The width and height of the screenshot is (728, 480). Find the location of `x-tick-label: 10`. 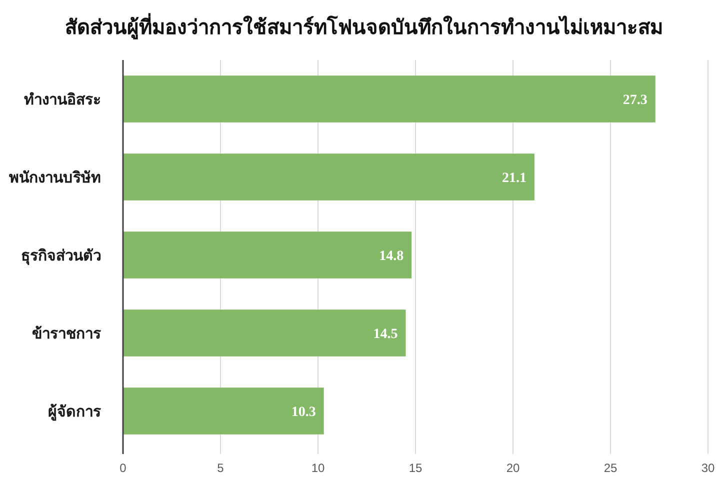

x-tick-label: 10 is located at coordinates (318, 468).